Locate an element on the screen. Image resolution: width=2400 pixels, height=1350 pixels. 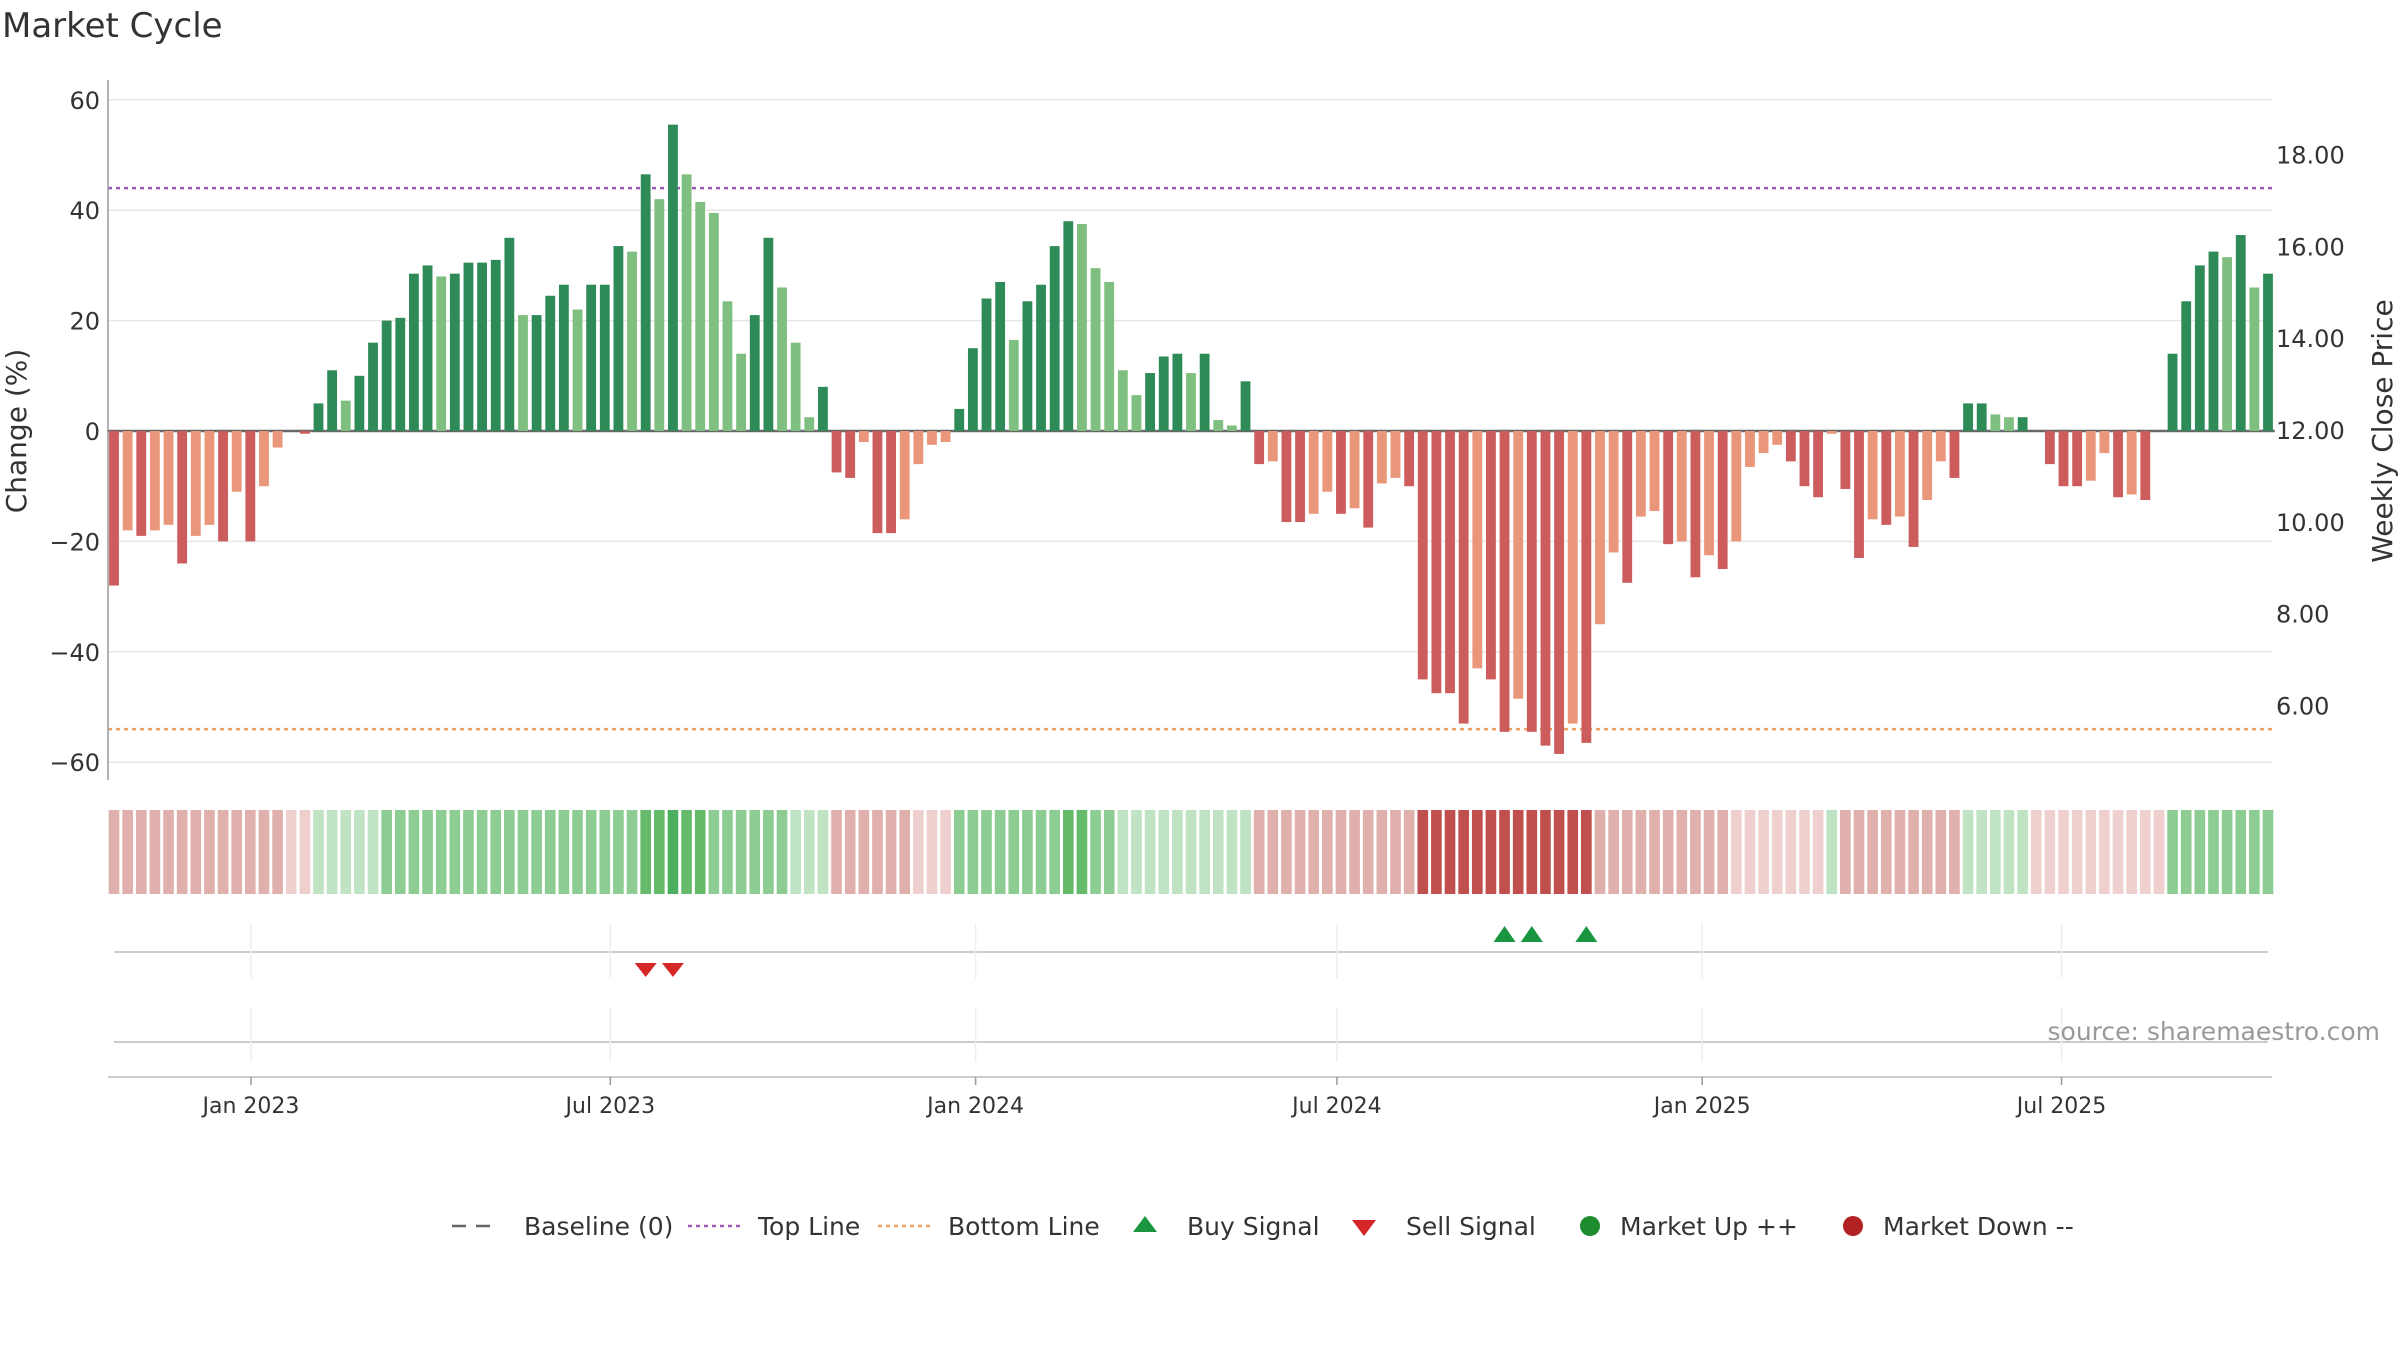
buy-signal-marker is located at coordinates (1504, 934).